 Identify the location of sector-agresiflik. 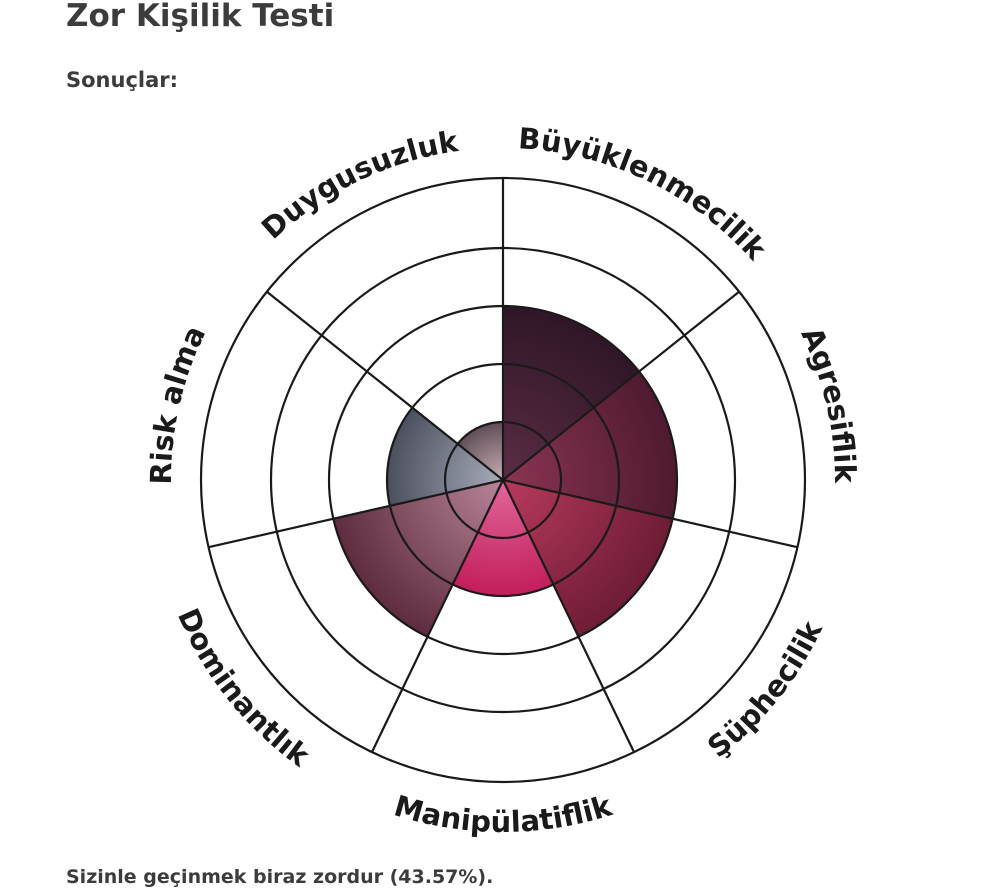
(590, 445).